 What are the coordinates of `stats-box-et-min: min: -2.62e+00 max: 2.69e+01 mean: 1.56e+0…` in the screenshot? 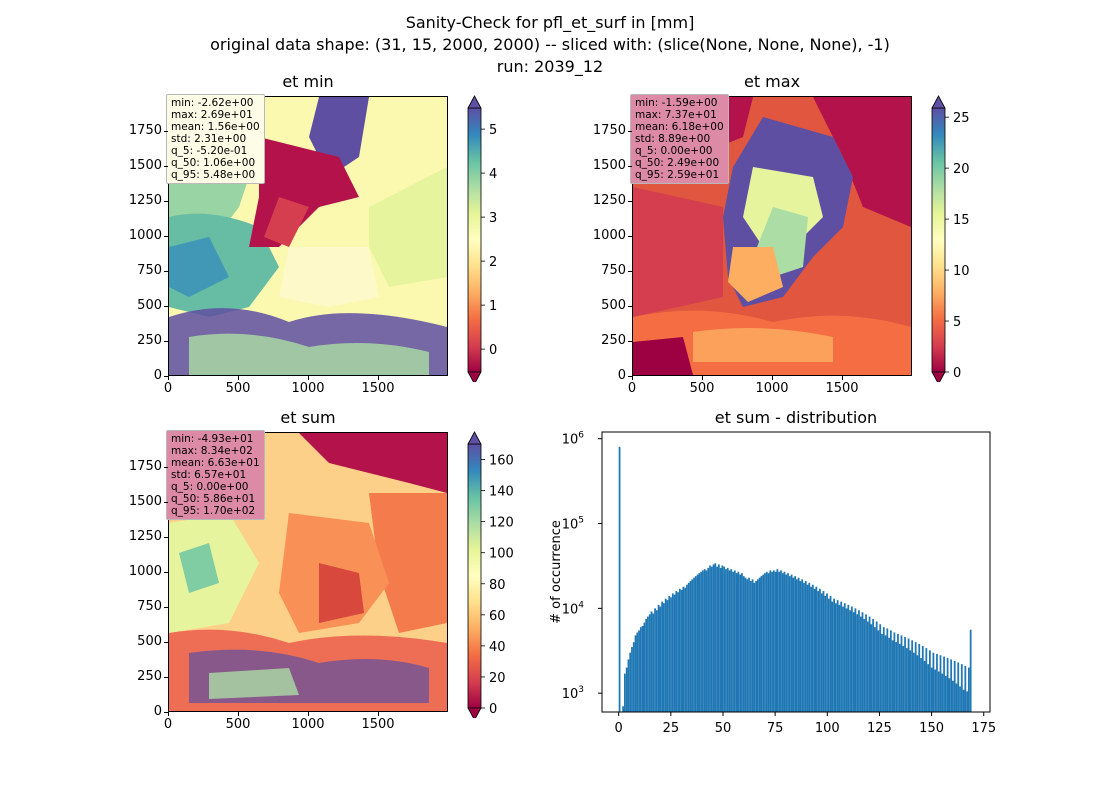 It's located at (215, 139).